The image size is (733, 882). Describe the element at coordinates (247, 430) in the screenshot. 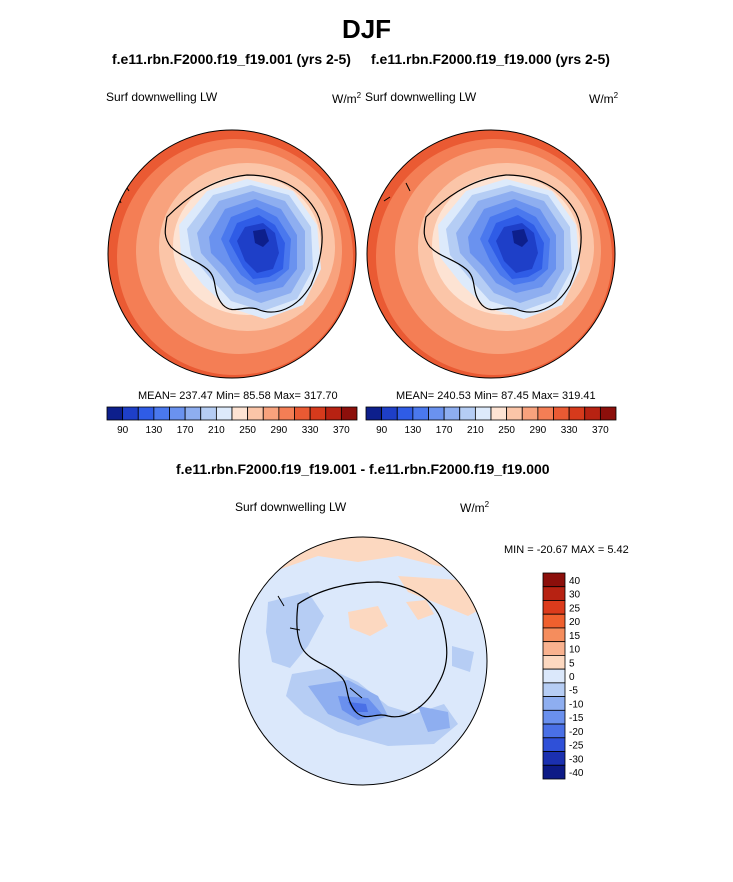

I see `panel-1-colorbar-tick-label: 250` at that location.